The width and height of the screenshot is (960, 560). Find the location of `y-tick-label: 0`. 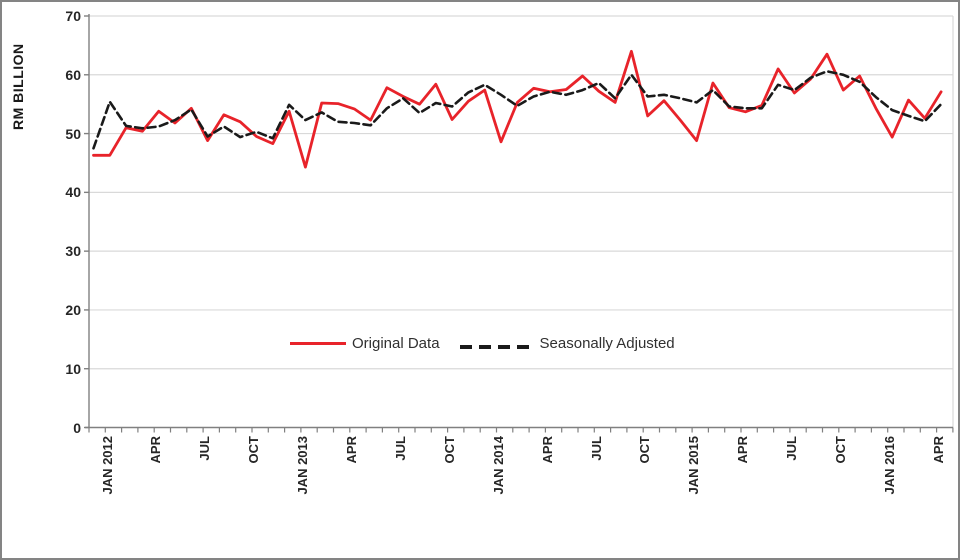

y-tick-label: 0 is located at coordinates (77, 427).